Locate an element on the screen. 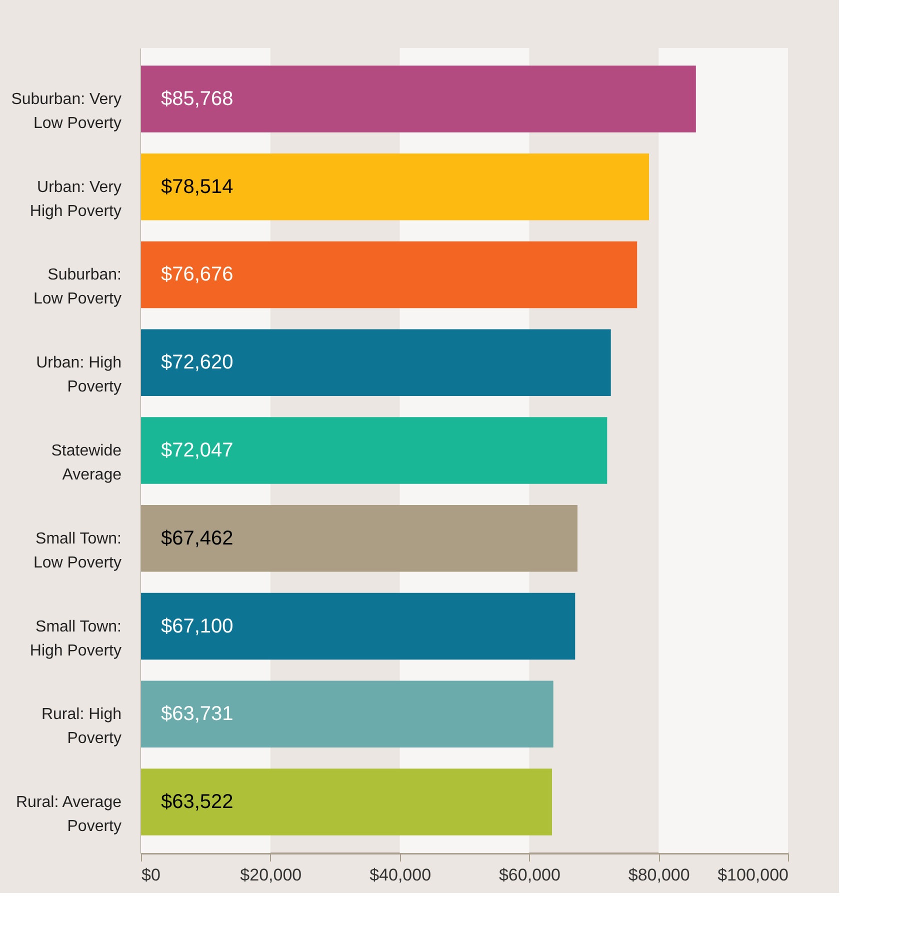  data-label: $72,047 is located at coordinates (197, 451).